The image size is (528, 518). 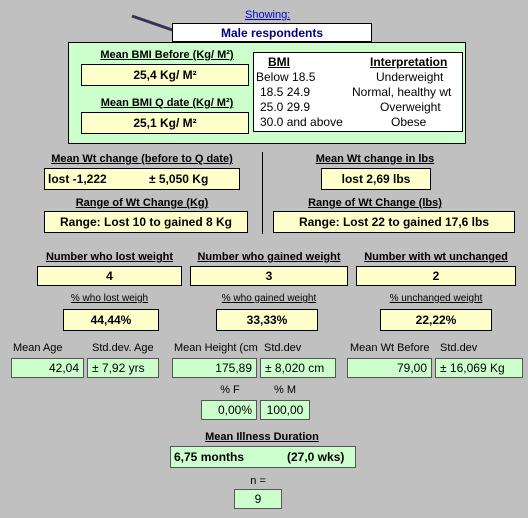 I want to click on height-sd-value: ± 8,020 cm, so click(x=298, y=368).